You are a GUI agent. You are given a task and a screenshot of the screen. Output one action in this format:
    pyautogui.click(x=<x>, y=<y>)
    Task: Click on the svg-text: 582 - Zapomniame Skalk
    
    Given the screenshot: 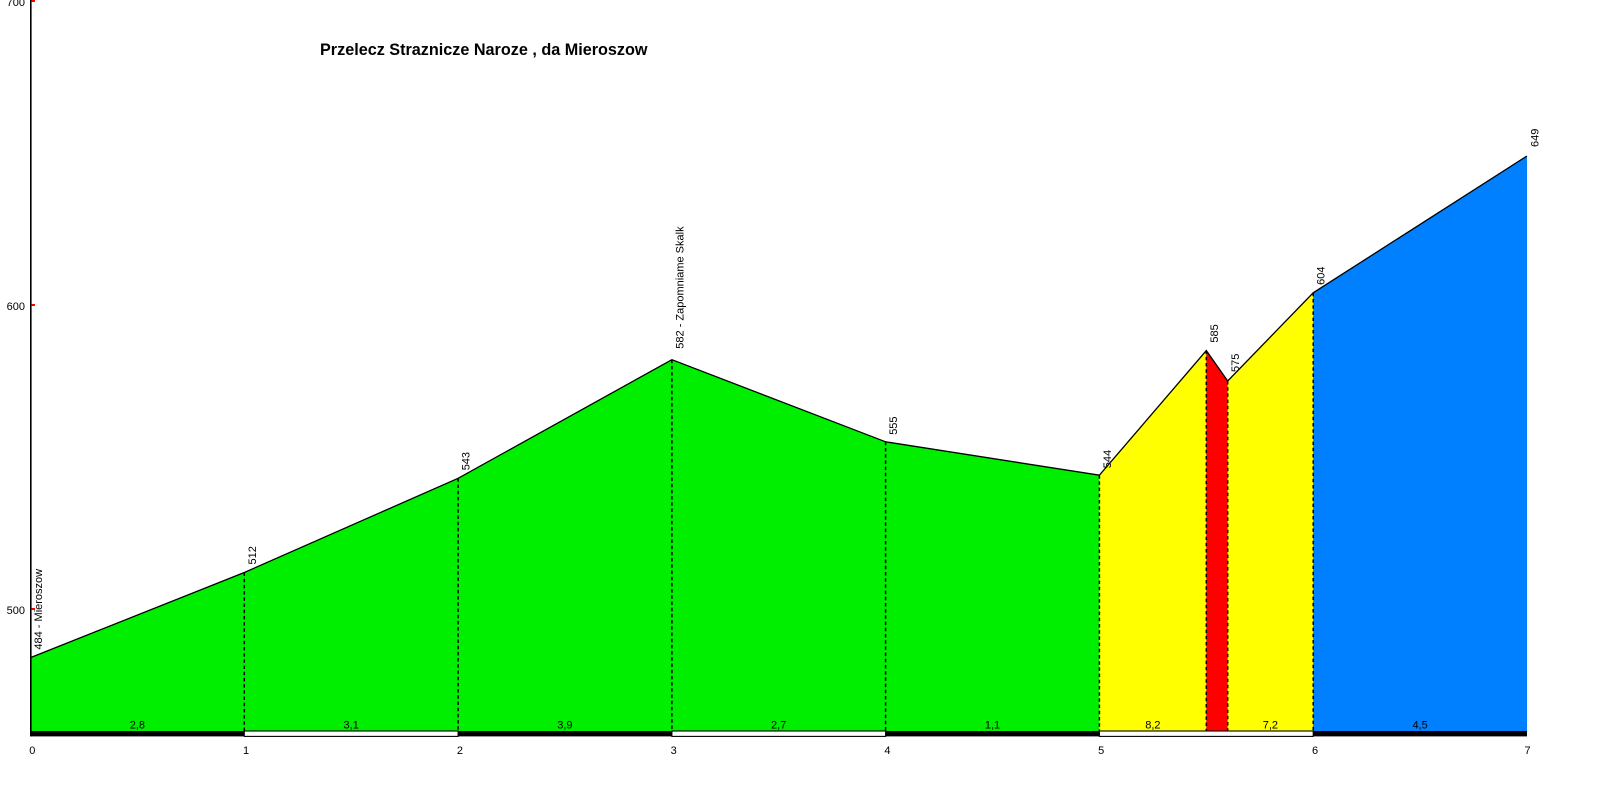 What is the action you would take?
    pyautogui.click(x=680, y=287)
    